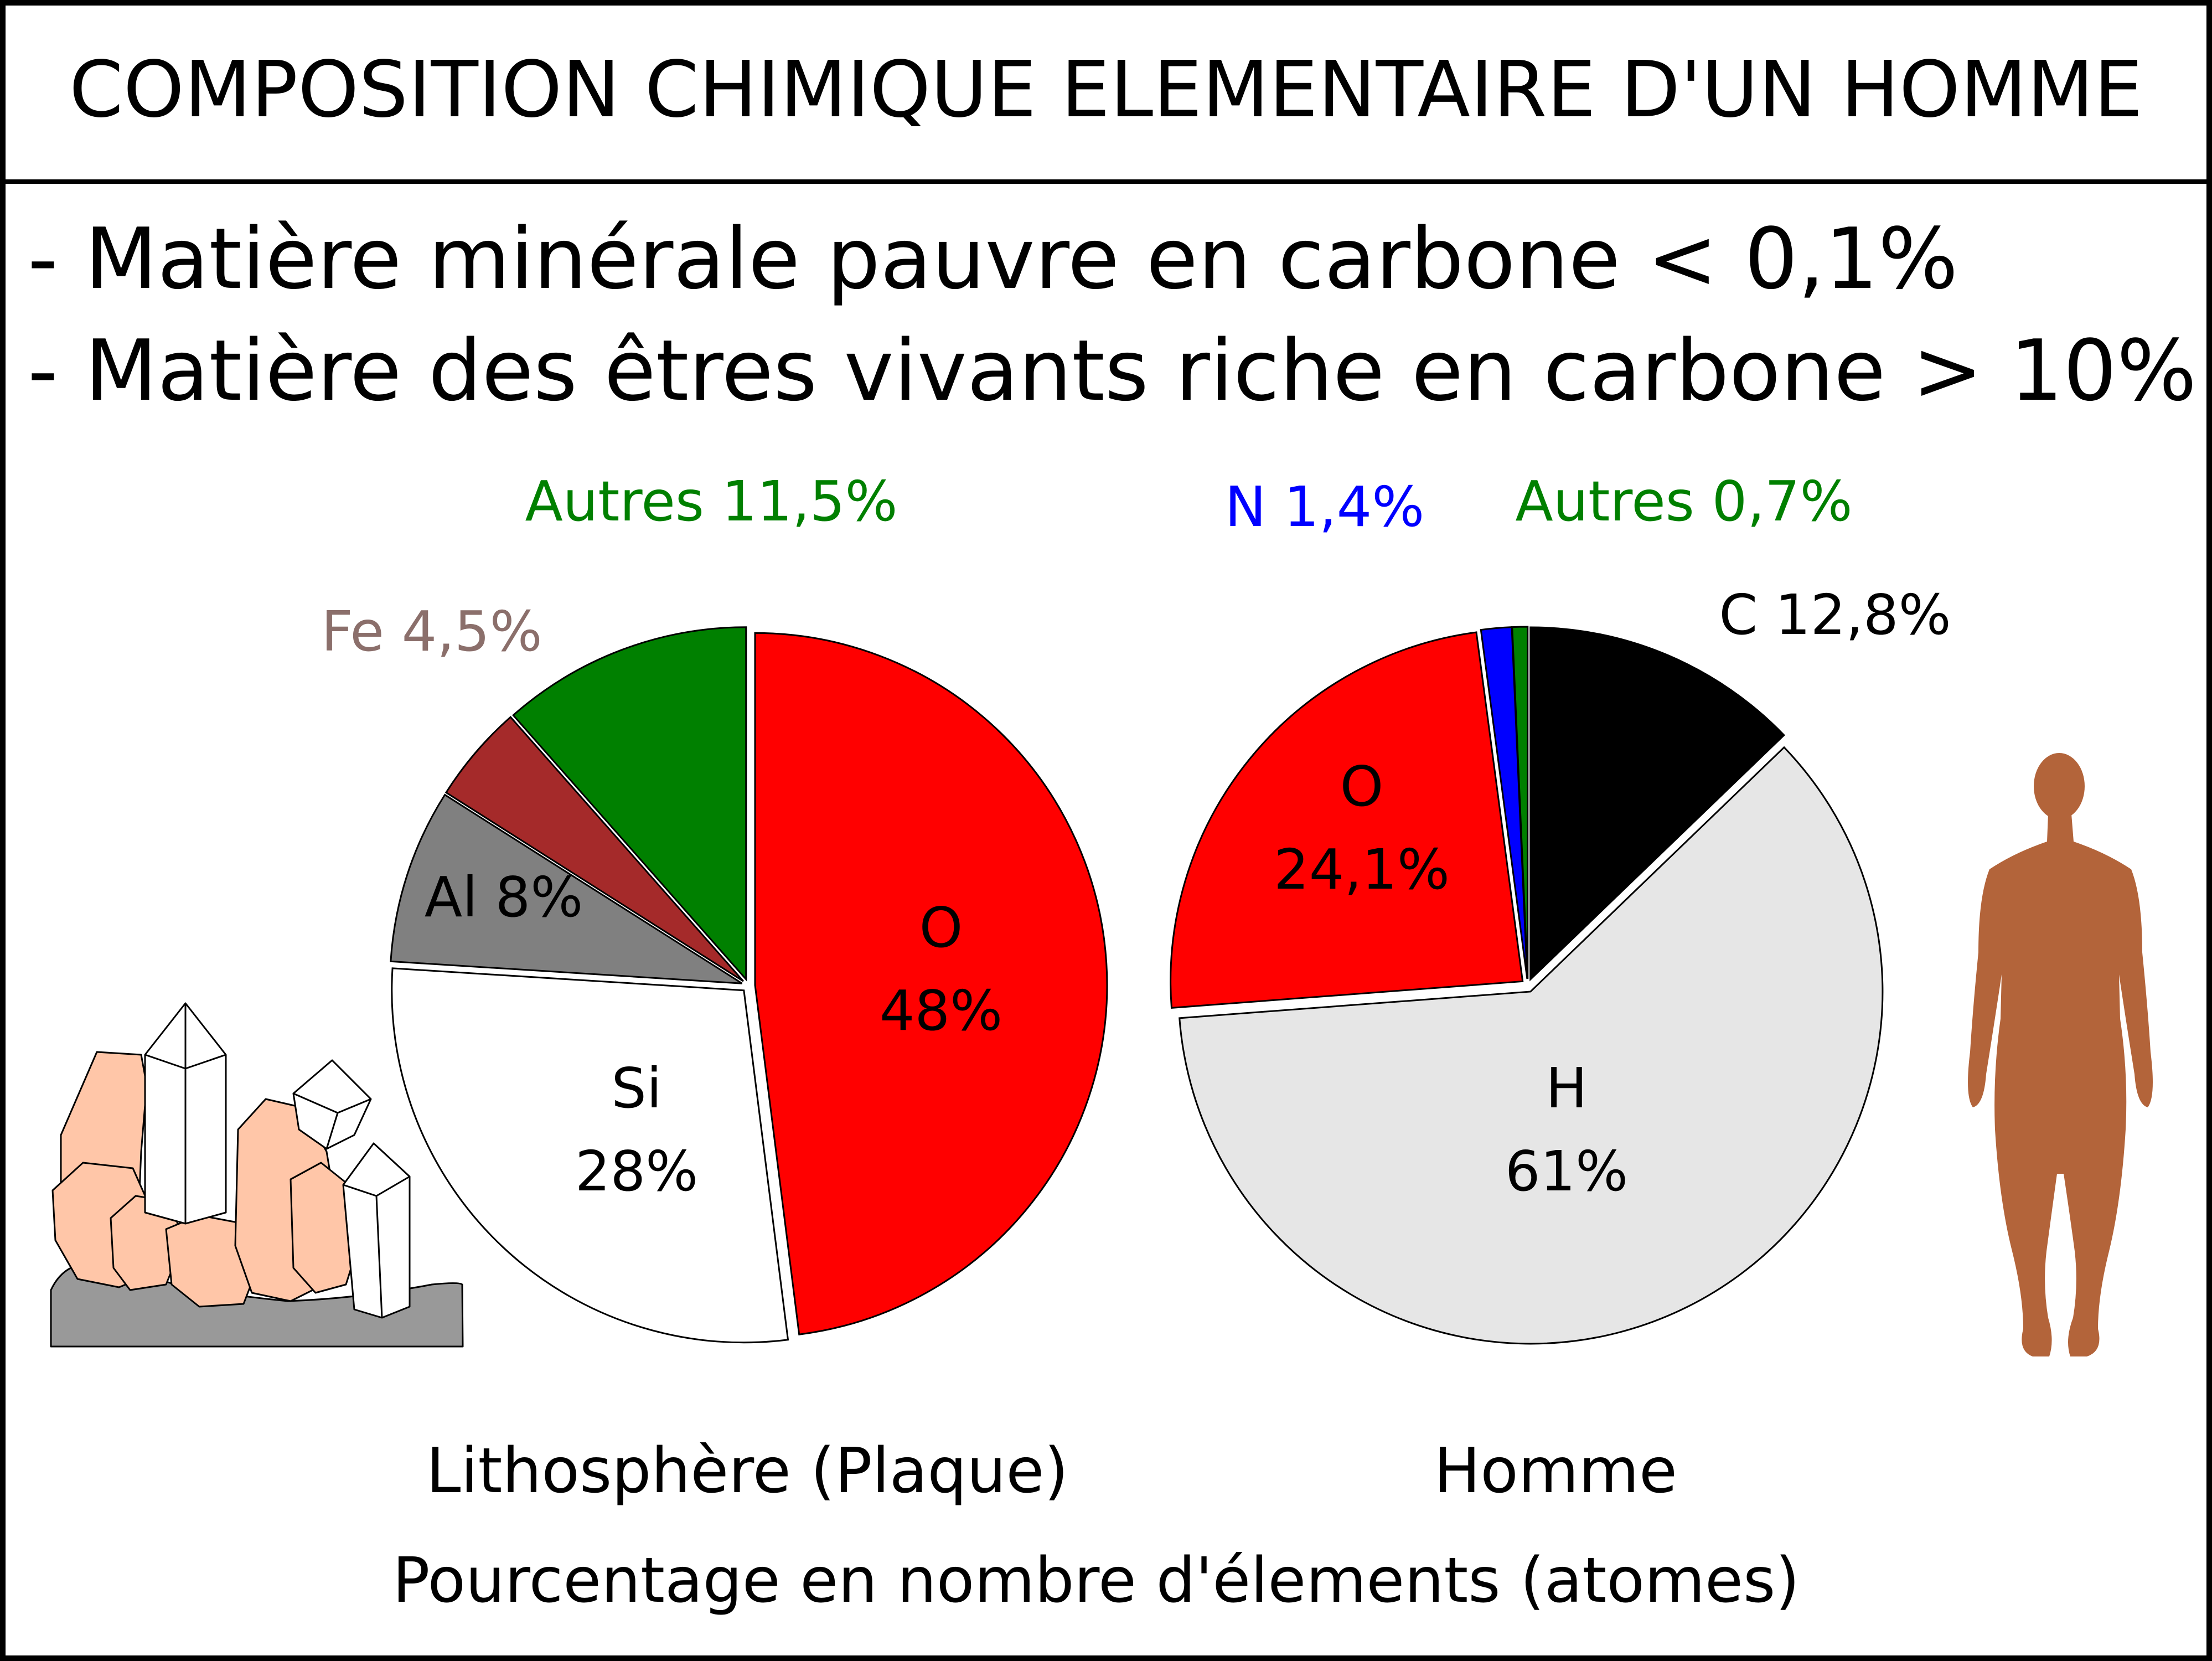  Describe the element at coordinates (185, 1062) in the screenshot. I see `crystal-white-tall-ridge` at that location.